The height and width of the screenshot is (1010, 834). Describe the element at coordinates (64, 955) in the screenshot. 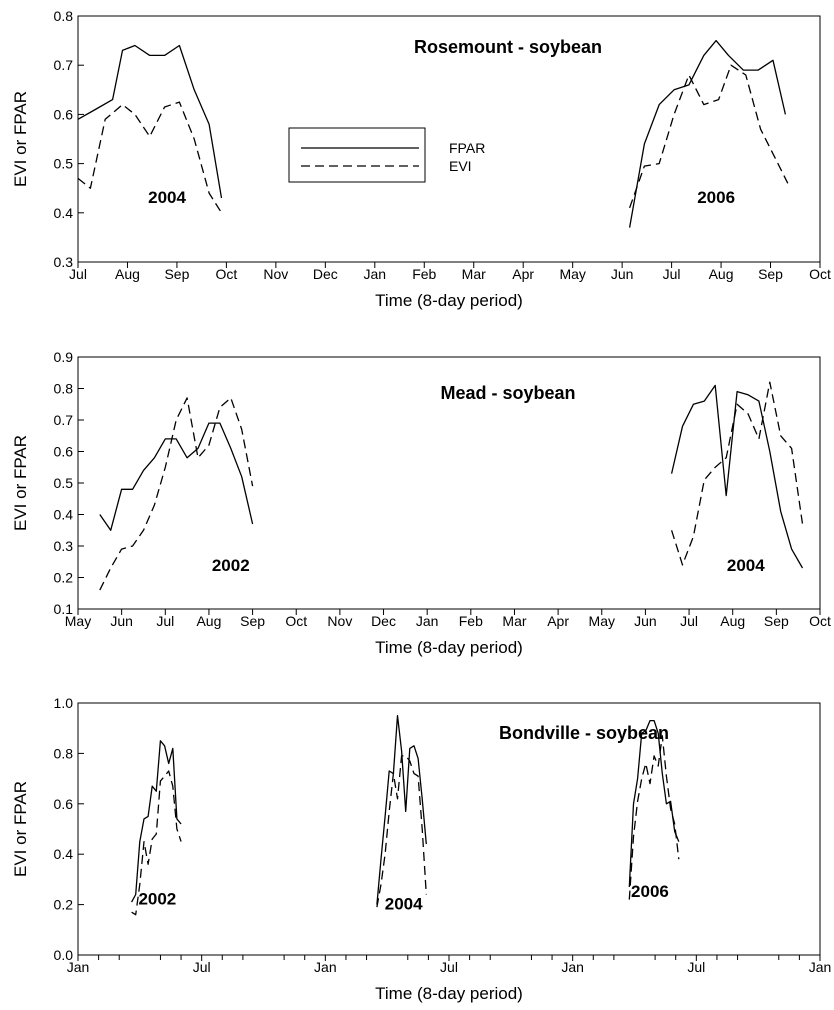

I see `y-tick-label: 0.0` at that location.